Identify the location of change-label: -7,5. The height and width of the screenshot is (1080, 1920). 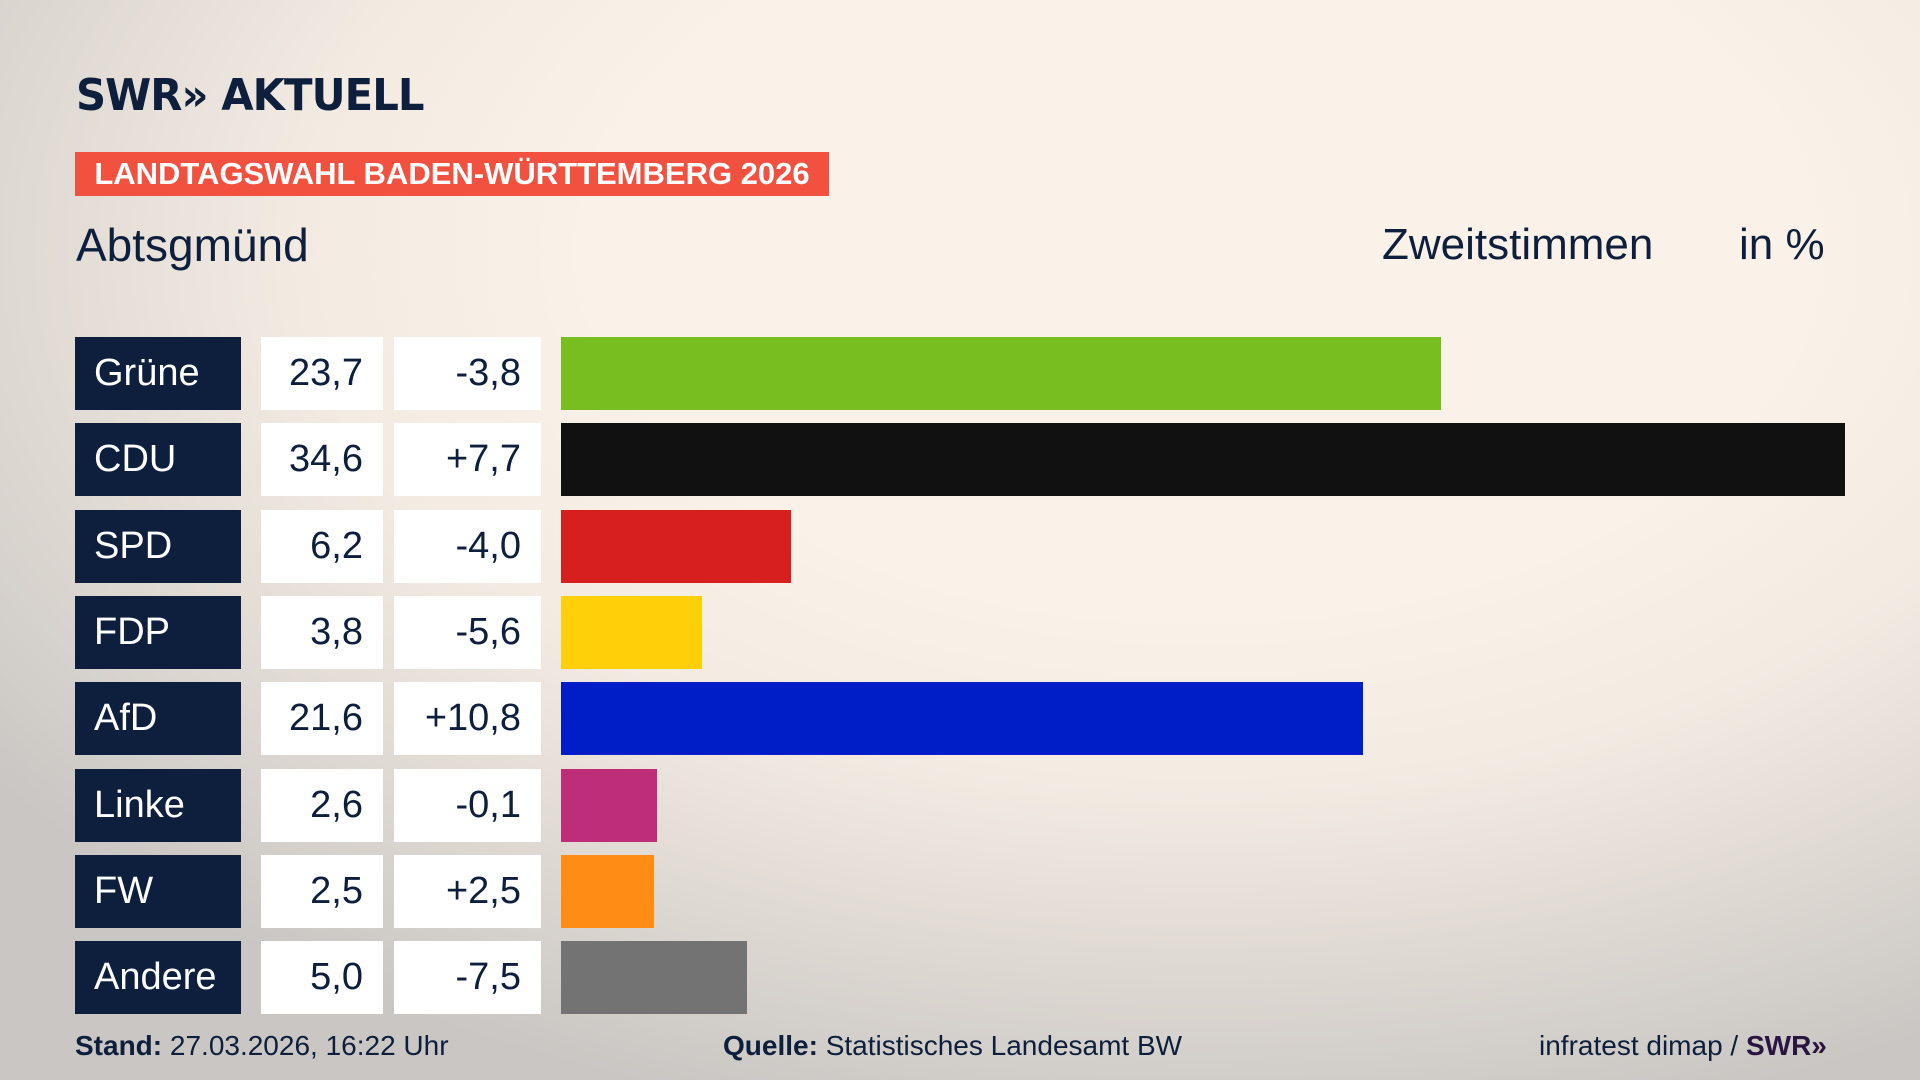
(467, 978).